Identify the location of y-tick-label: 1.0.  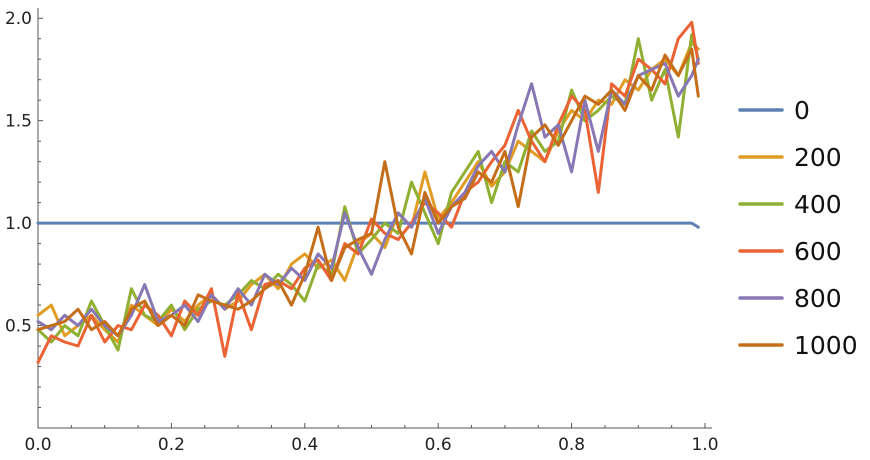
(18, 224).